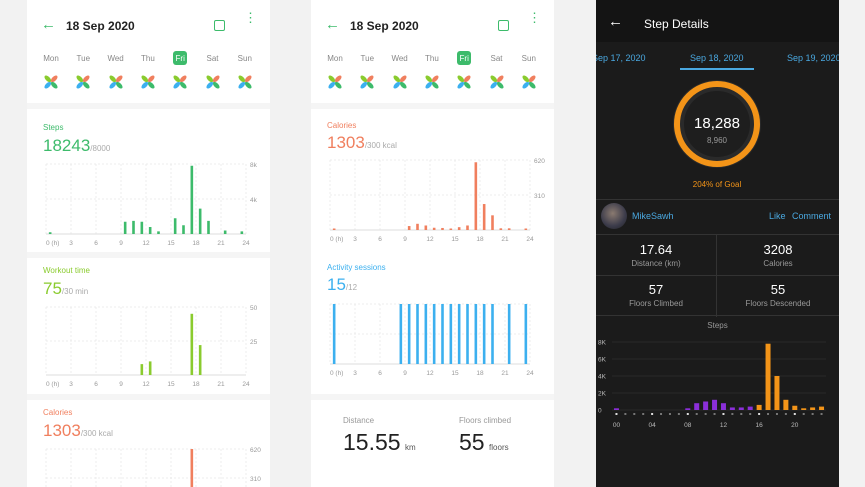  What do you see at coordinates (384, 26) in the screenshot?
I see `date-title: 18 Sep 2020` at bounding box center [384, 26].